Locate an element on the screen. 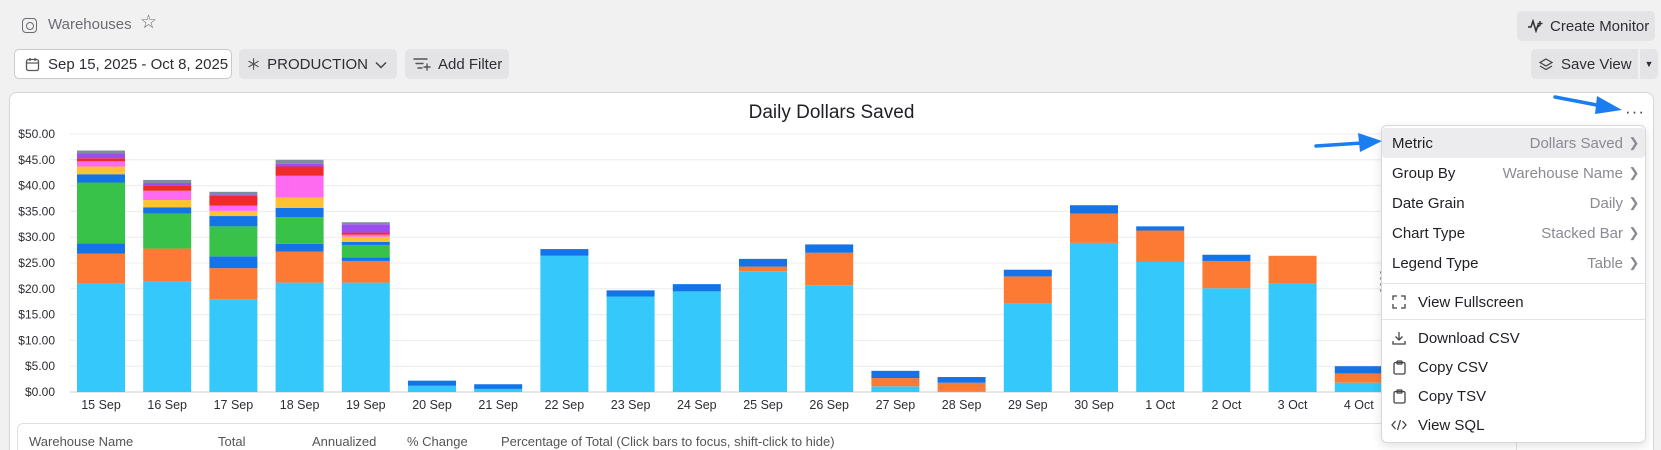 The image size is (1661, 450). column-annualized: Annualized is located at coordinates (344, 441).